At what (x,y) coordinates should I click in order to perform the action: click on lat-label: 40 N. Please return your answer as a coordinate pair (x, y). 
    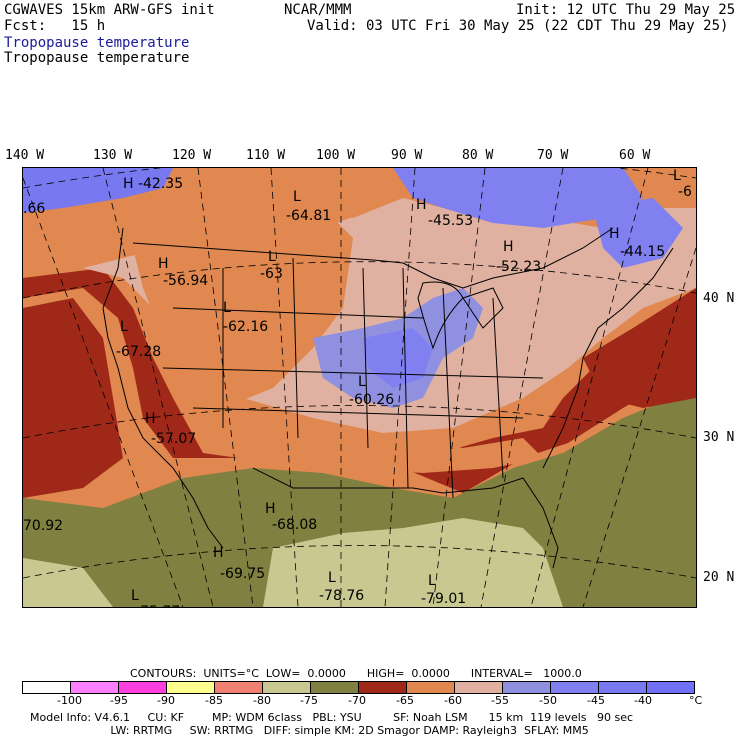
    Looking at the image, I should click on (719, 298).